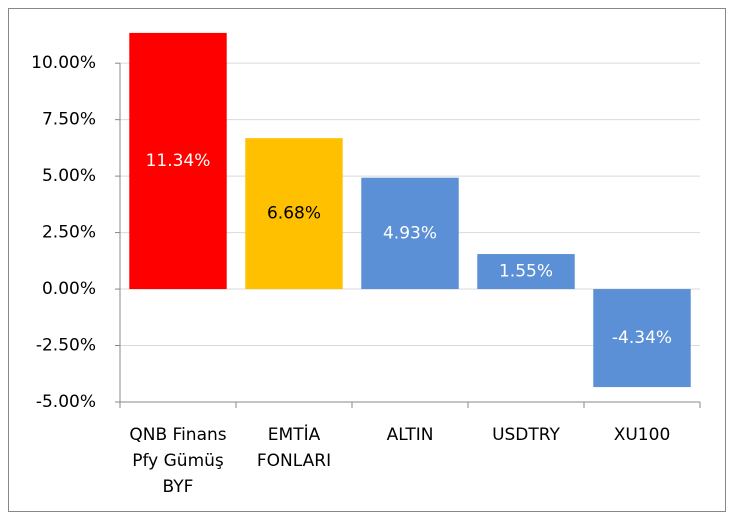  I want to click on y-tick-label: -2.50%, so click(66, 346).